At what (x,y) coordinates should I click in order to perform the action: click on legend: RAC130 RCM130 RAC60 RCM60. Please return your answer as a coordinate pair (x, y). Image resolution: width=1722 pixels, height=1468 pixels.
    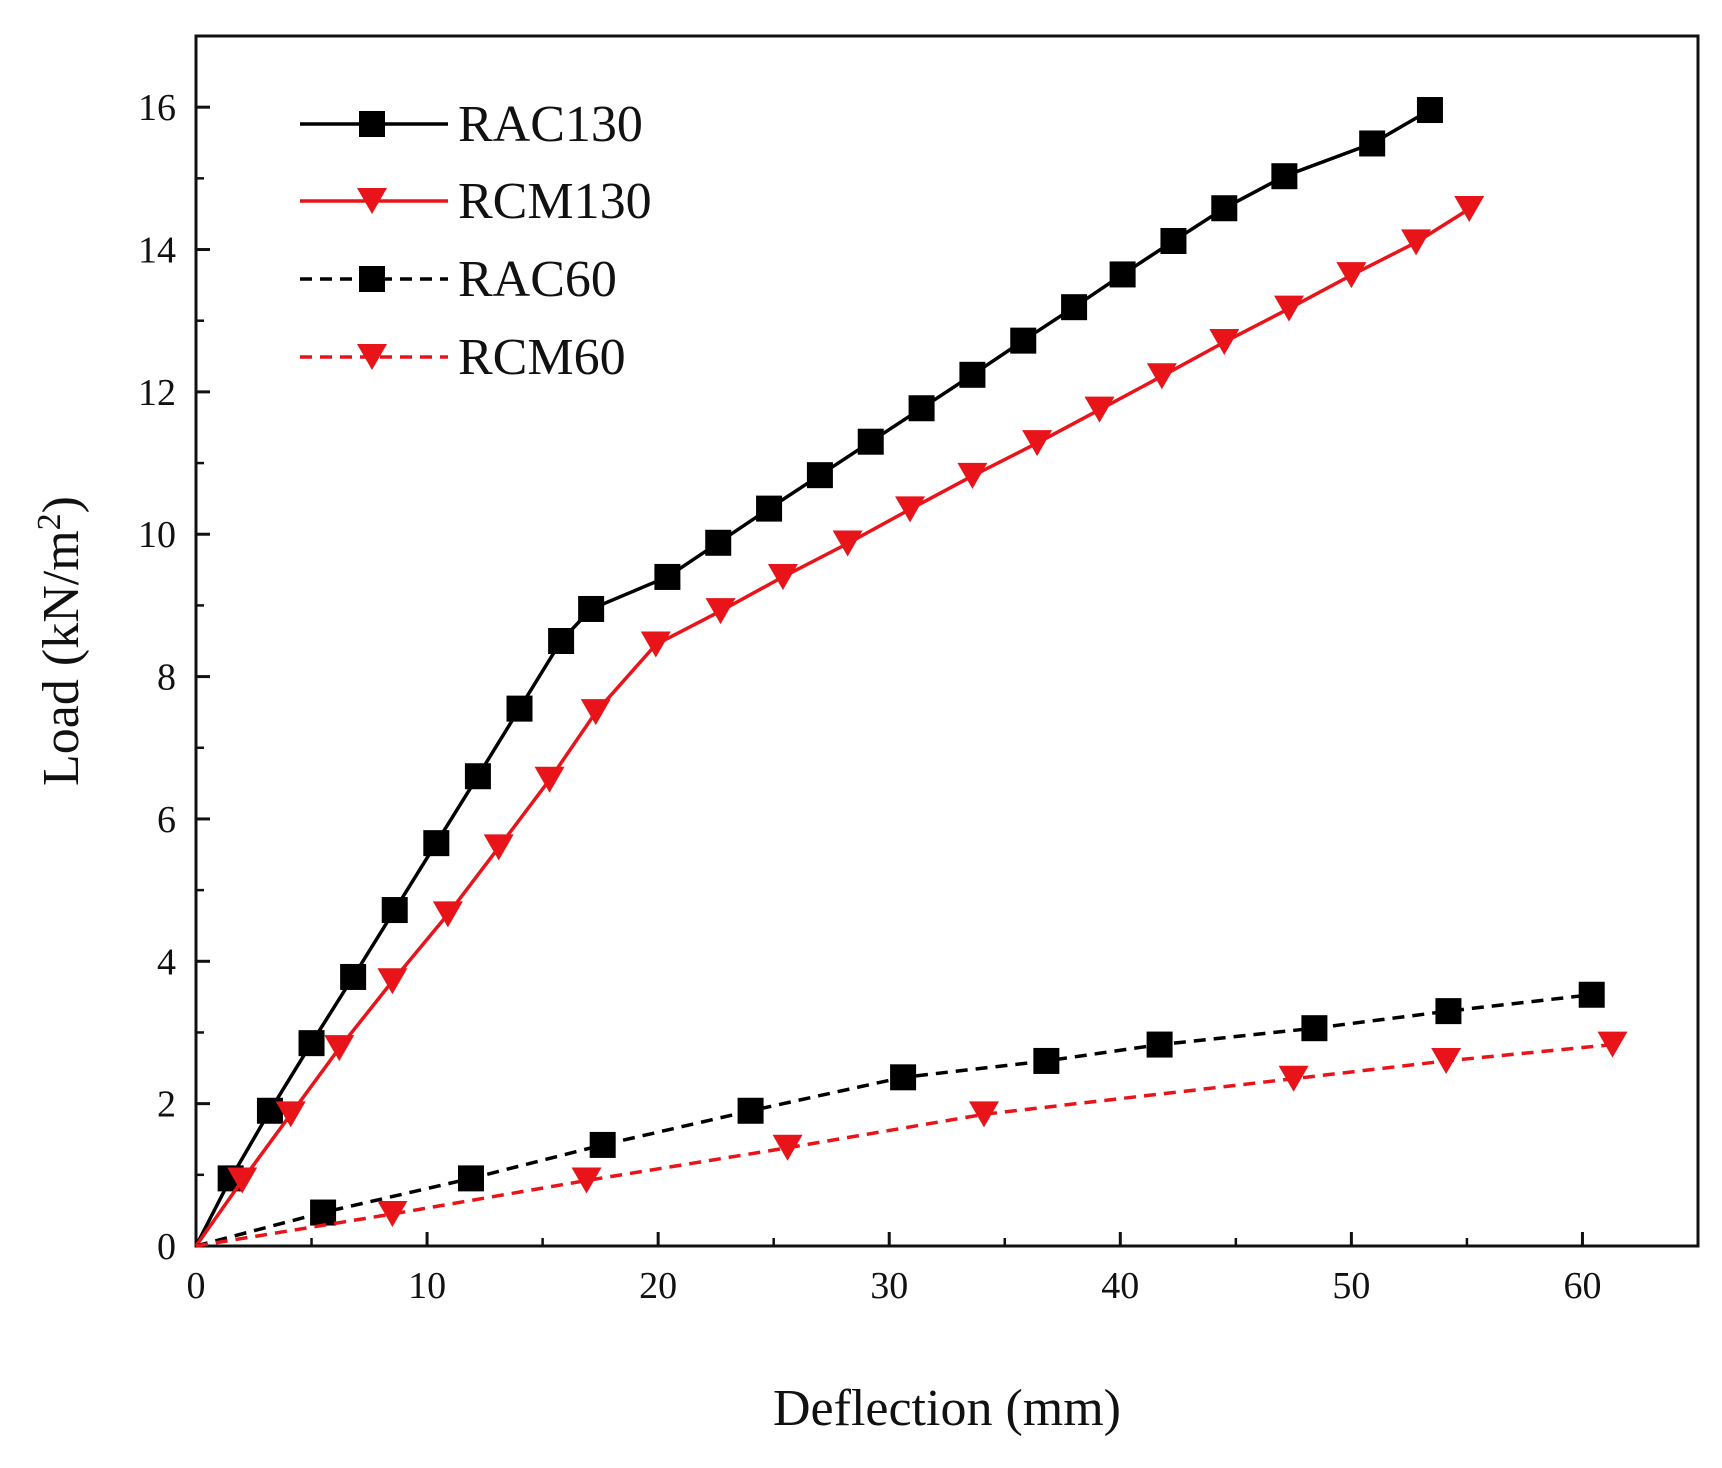
    Looking at the image, I should click on (476, 241).